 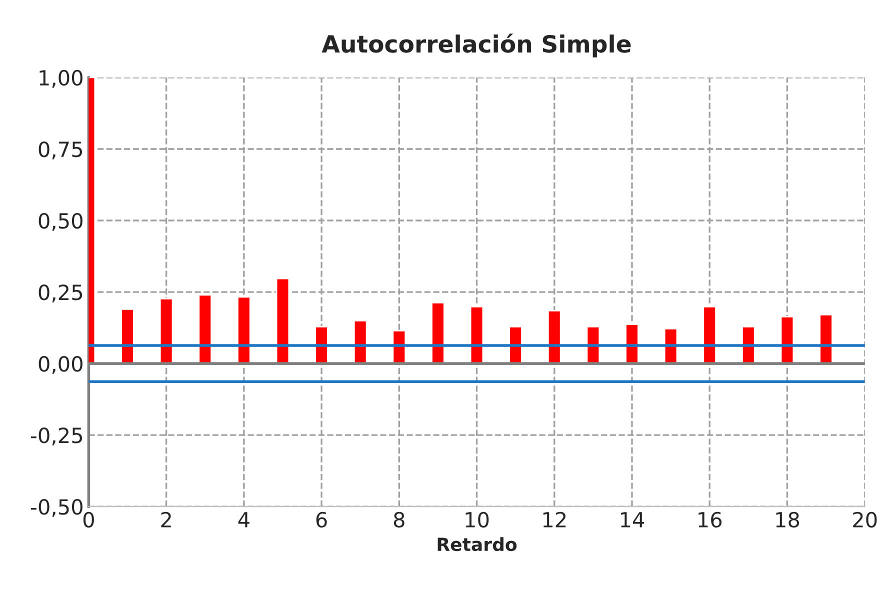 What do you see at coordinates (477, 520) in the screenshot?
I see `x-tick-label: 10` at bounding box center [477, 520].